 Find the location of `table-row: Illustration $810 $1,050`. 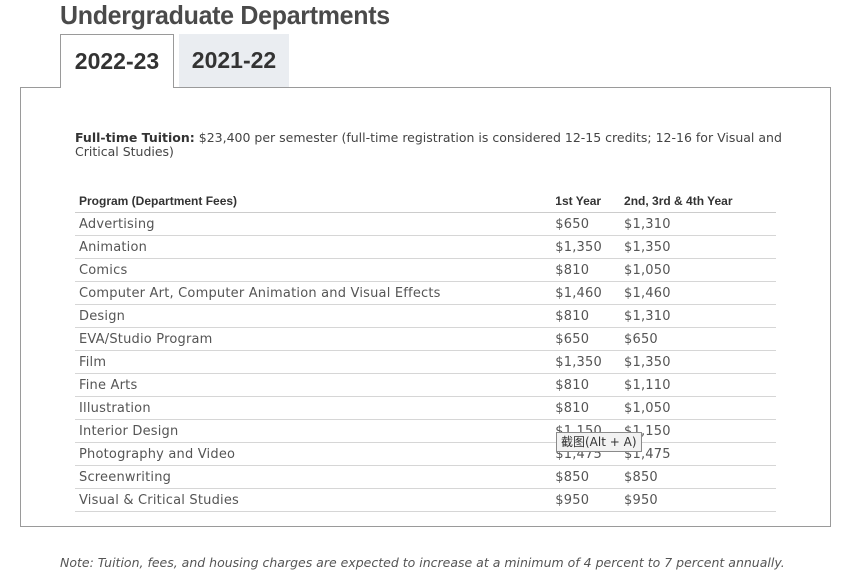

table-row: Illustration $810 $1,050 is located at coordinates (425, 408).